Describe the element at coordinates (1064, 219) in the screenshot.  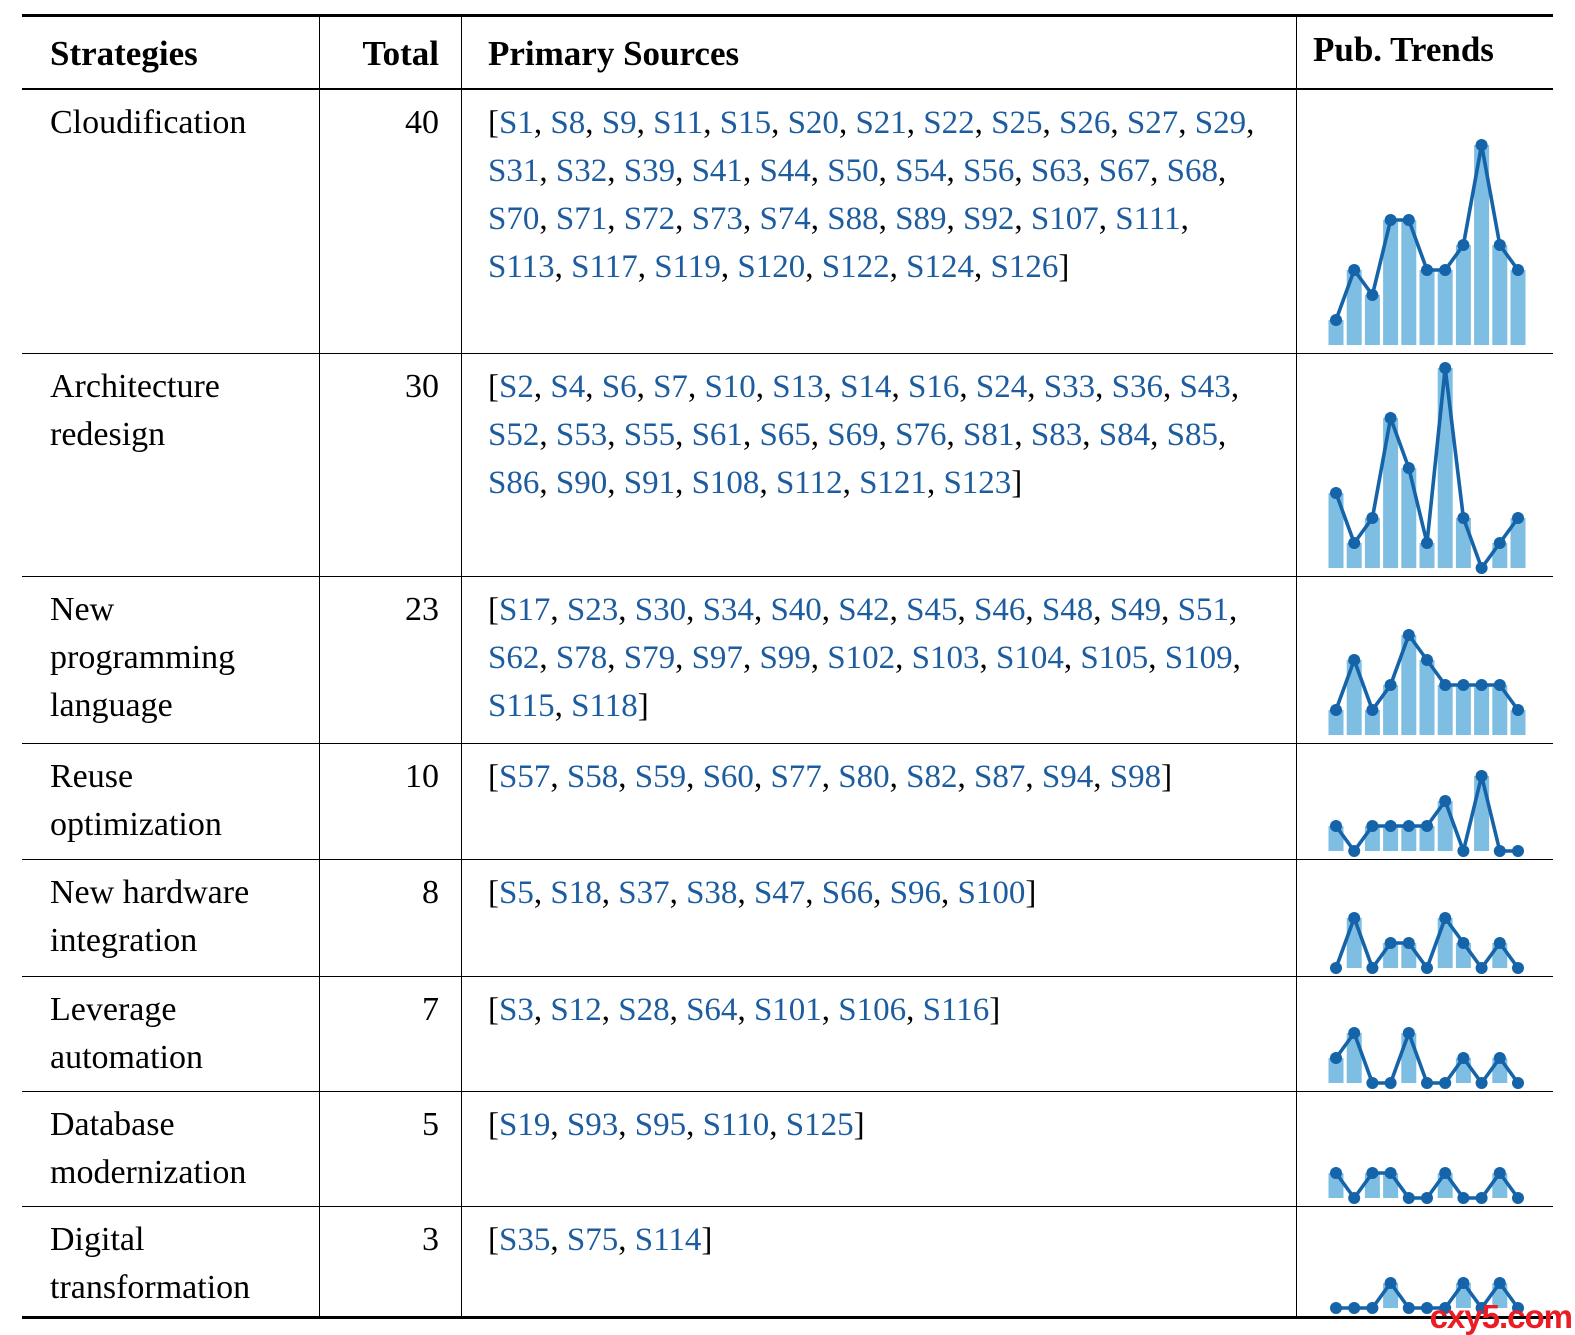
I see `citation-link: S107` at that location.